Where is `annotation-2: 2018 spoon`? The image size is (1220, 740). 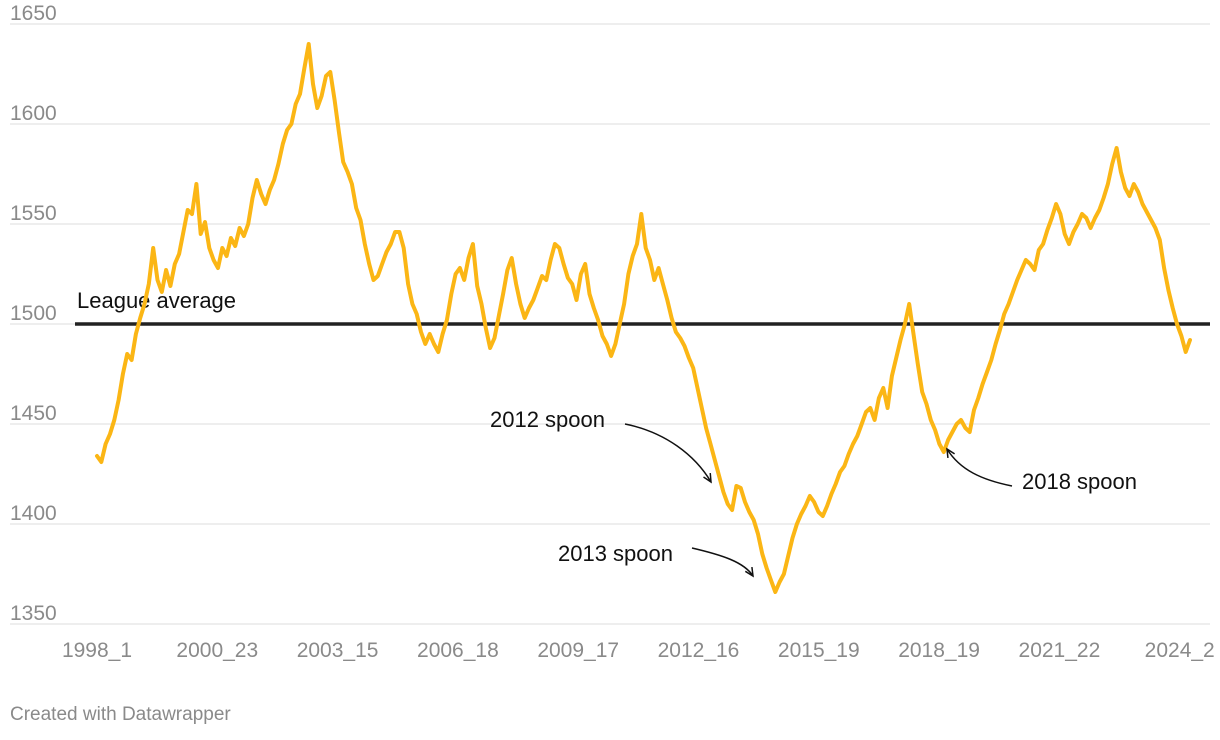
annotation-2: 2018 spoon is located at coordinates (1041, 470).